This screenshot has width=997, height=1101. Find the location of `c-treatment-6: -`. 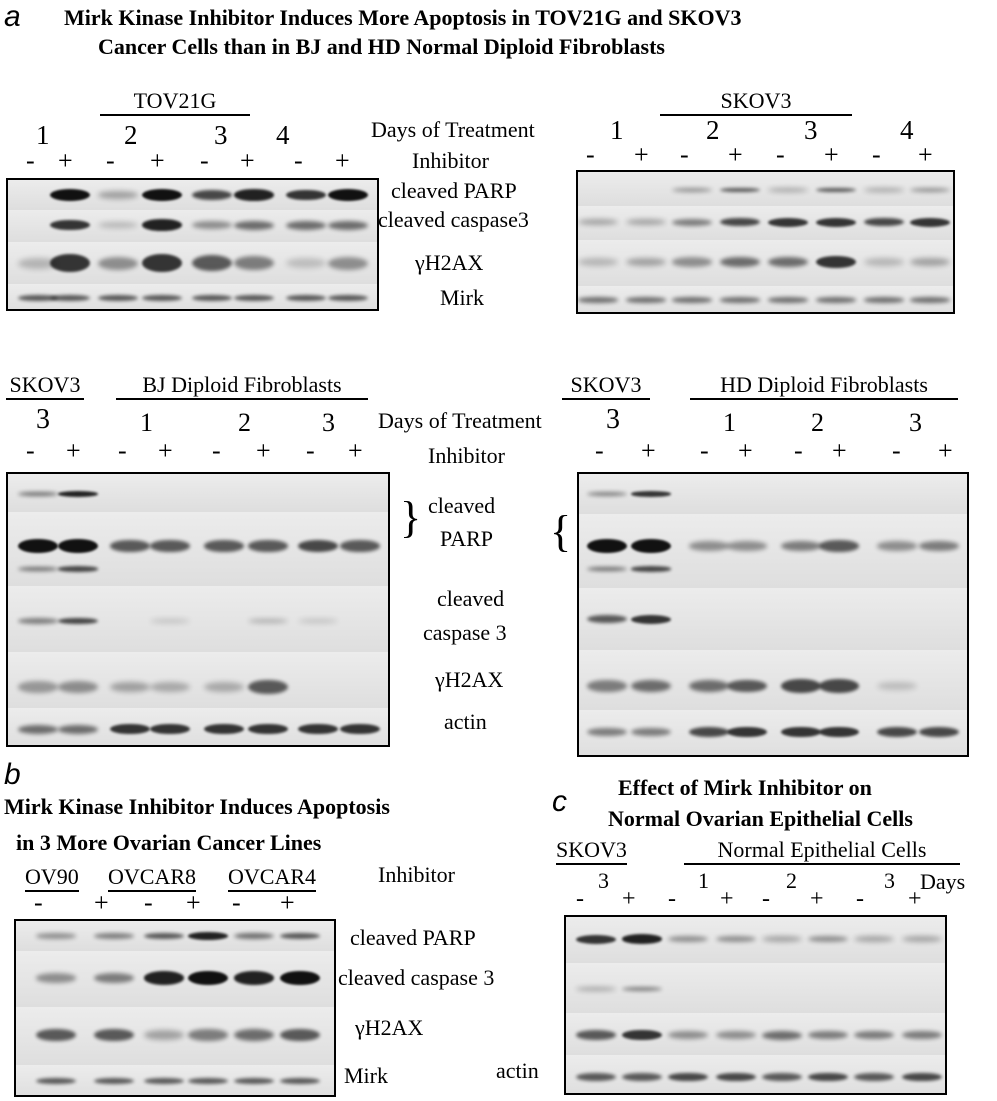

c-treatment-6: - is located at coordinates (860, 899).